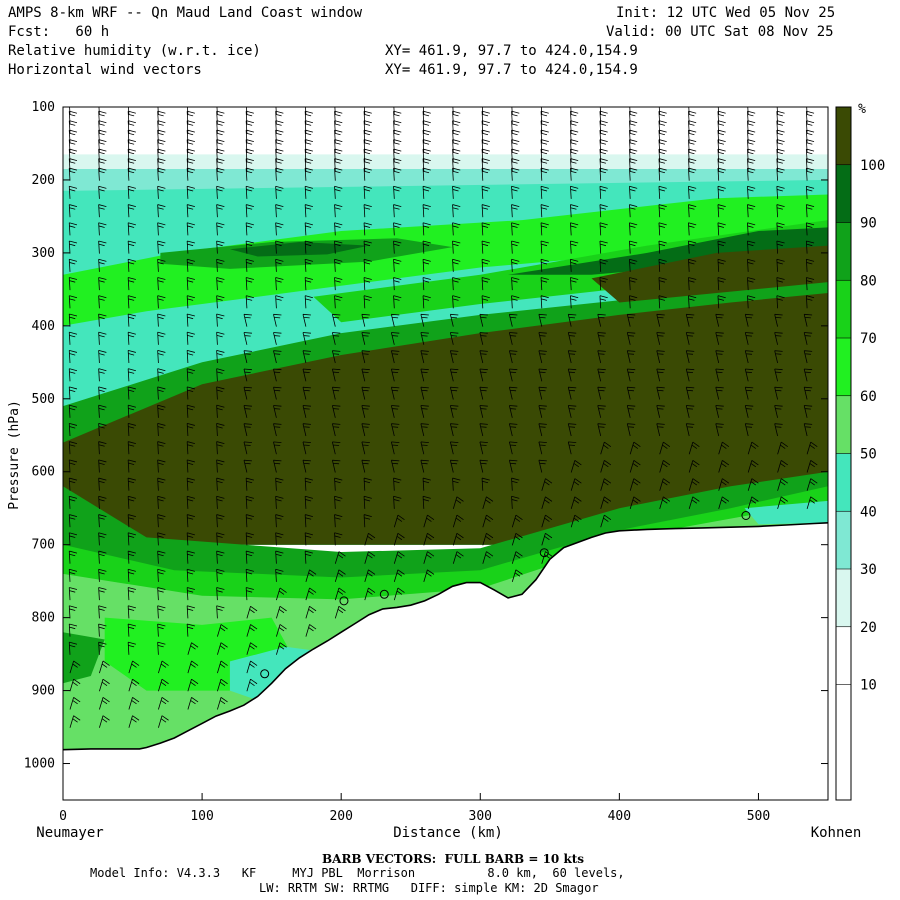 Image resolution: width=900 pixels, height=900 pixels. What do you see at coordinates (265, 674) in the screenshot?
I see `station-marker` at bounding box center [265, 674].